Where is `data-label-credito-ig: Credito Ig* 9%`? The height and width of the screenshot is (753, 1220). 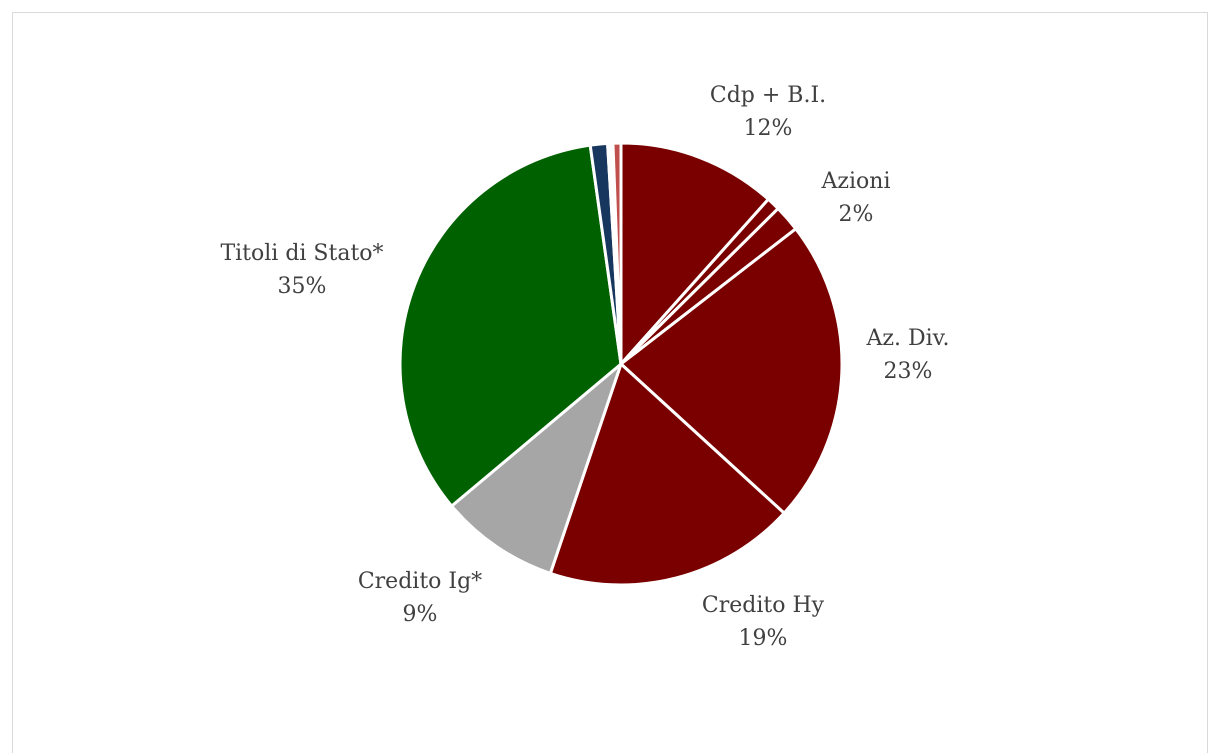 data-label-credito-ig: Credito Ig* 9% is located at coordinates (420, 598).